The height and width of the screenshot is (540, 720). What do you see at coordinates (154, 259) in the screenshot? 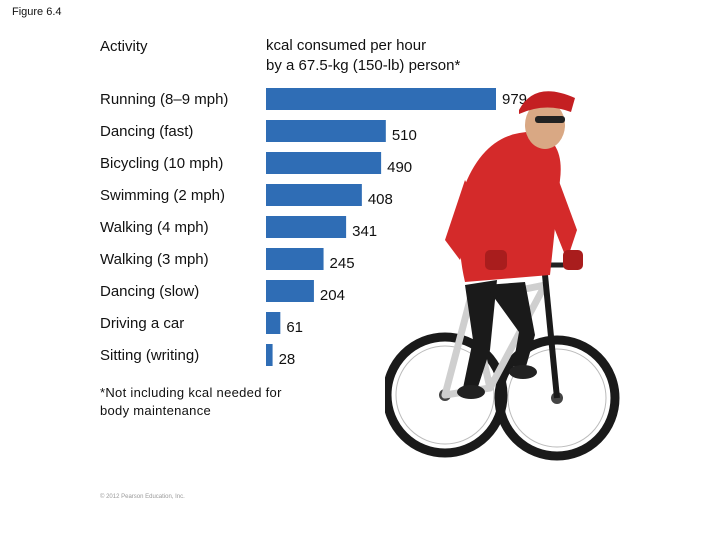
I see `category-label: Walking (3 mph)` at bounding box center [154, 259].